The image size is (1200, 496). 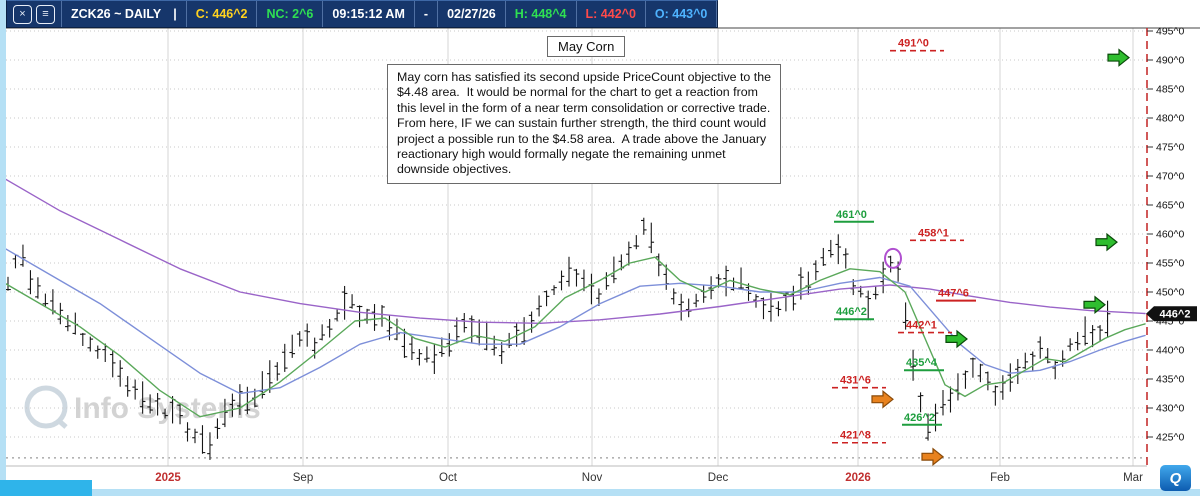 I want to click on toolbar-pipe: |, so click(x=175, y=14).